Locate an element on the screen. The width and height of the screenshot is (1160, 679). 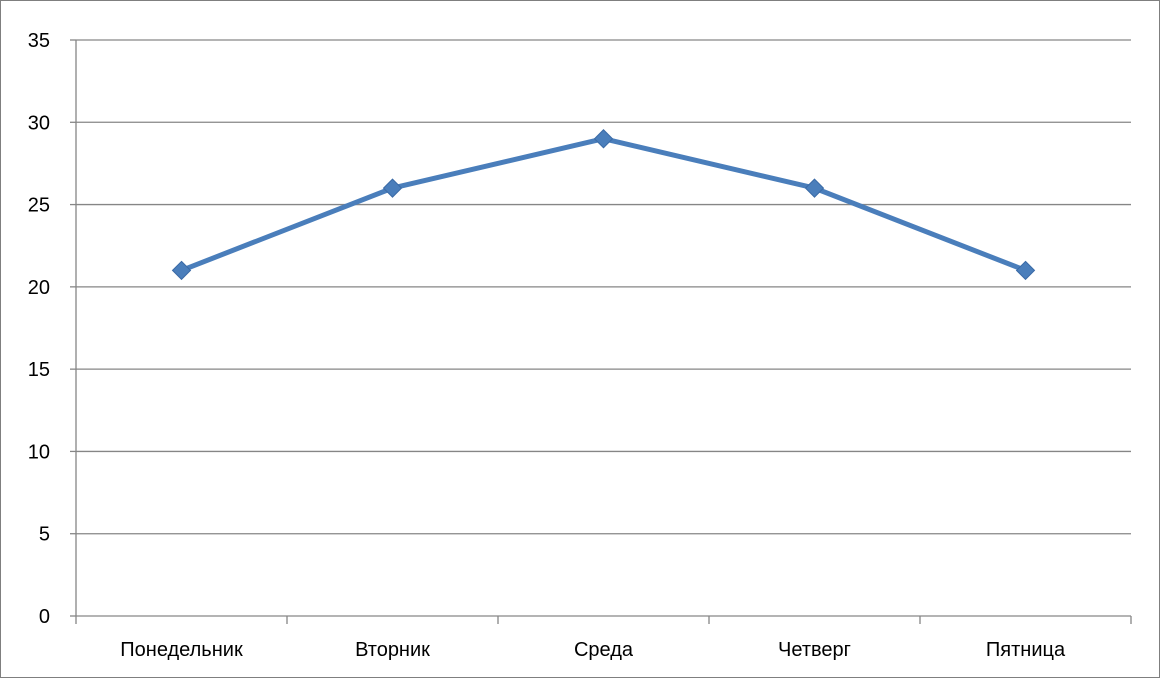
x-tick-label: Понедельник is located at coordinates (181, 650).